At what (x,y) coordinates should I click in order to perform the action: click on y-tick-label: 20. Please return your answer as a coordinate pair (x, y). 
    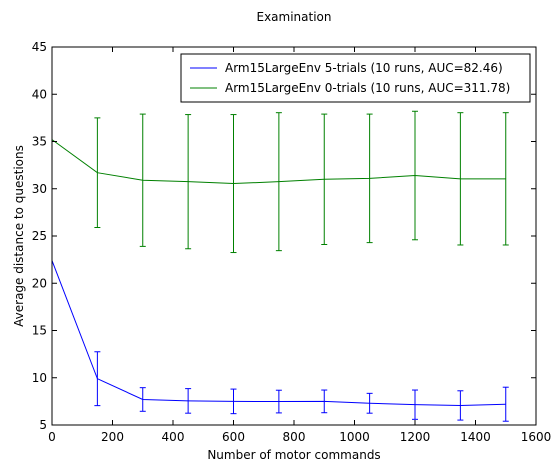
    Looking at the image, I should click on (39, 283).